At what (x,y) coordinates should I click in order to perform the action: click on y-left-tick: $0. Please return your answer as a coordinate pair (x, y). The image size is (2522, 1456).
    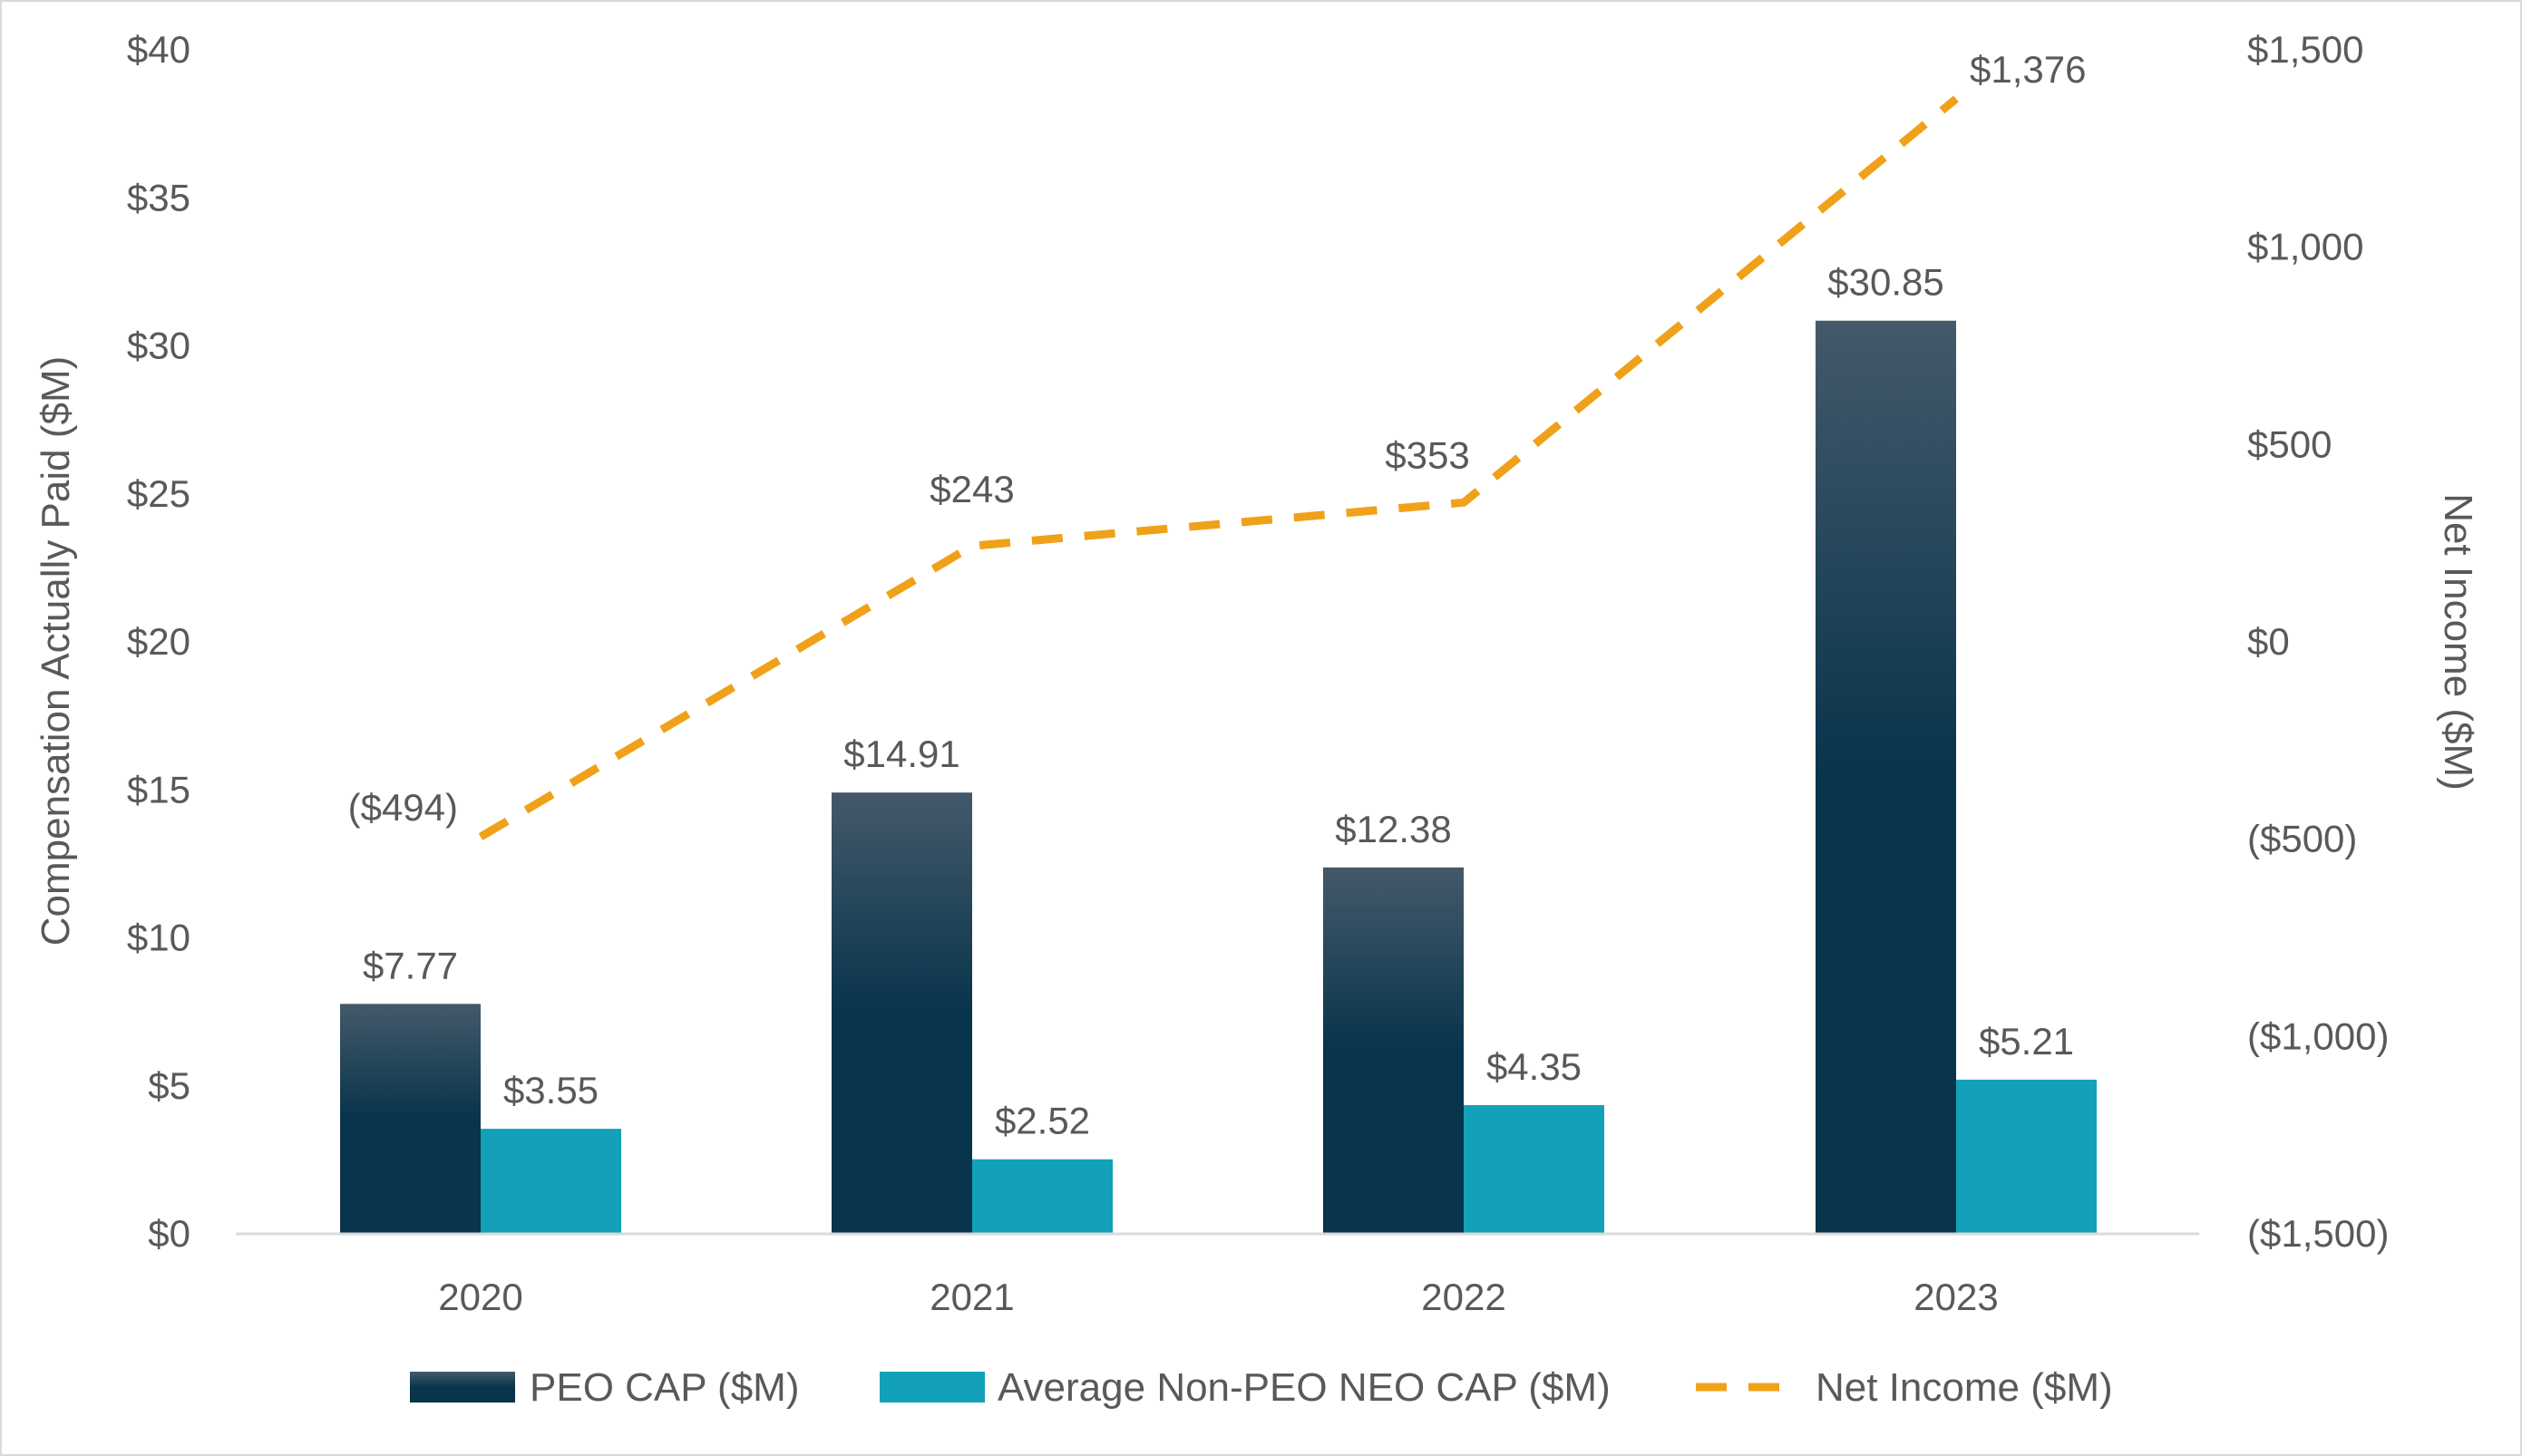
    Looking at the image, I should click on (169, 1233).